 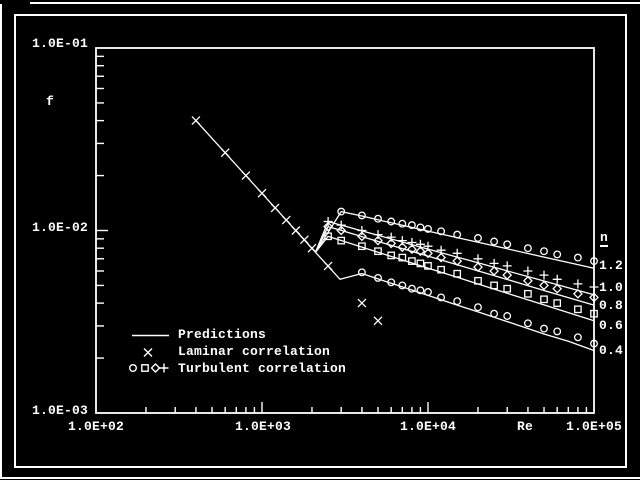 I want to click on correlation-markers-laminar, so click(x=287, y=221).